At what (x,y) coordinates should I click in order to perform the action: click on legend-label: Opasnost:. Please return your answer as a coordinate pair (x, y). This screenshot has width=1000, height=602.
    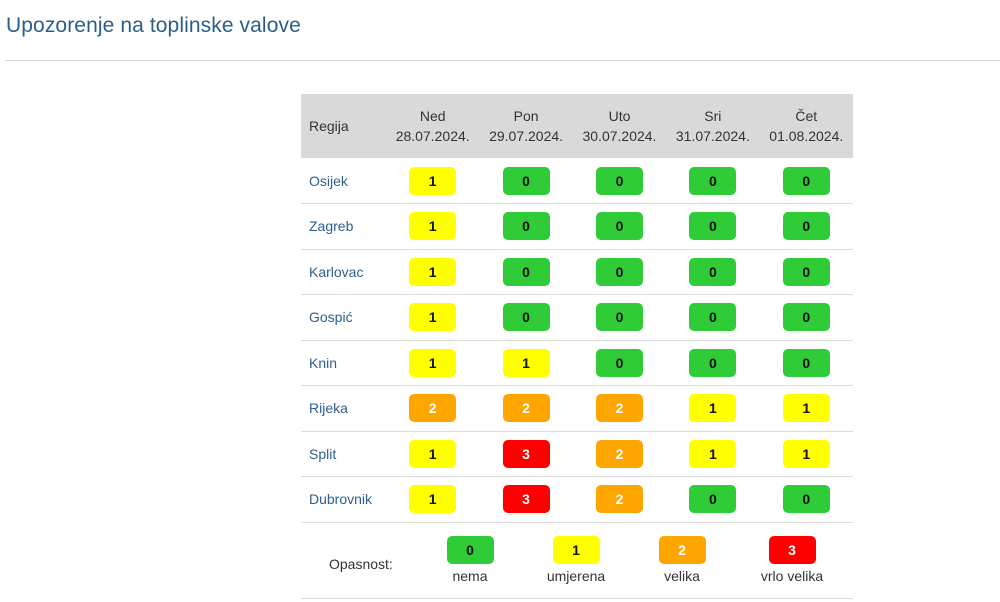
    Looking at the image, I should click on (361, 564).